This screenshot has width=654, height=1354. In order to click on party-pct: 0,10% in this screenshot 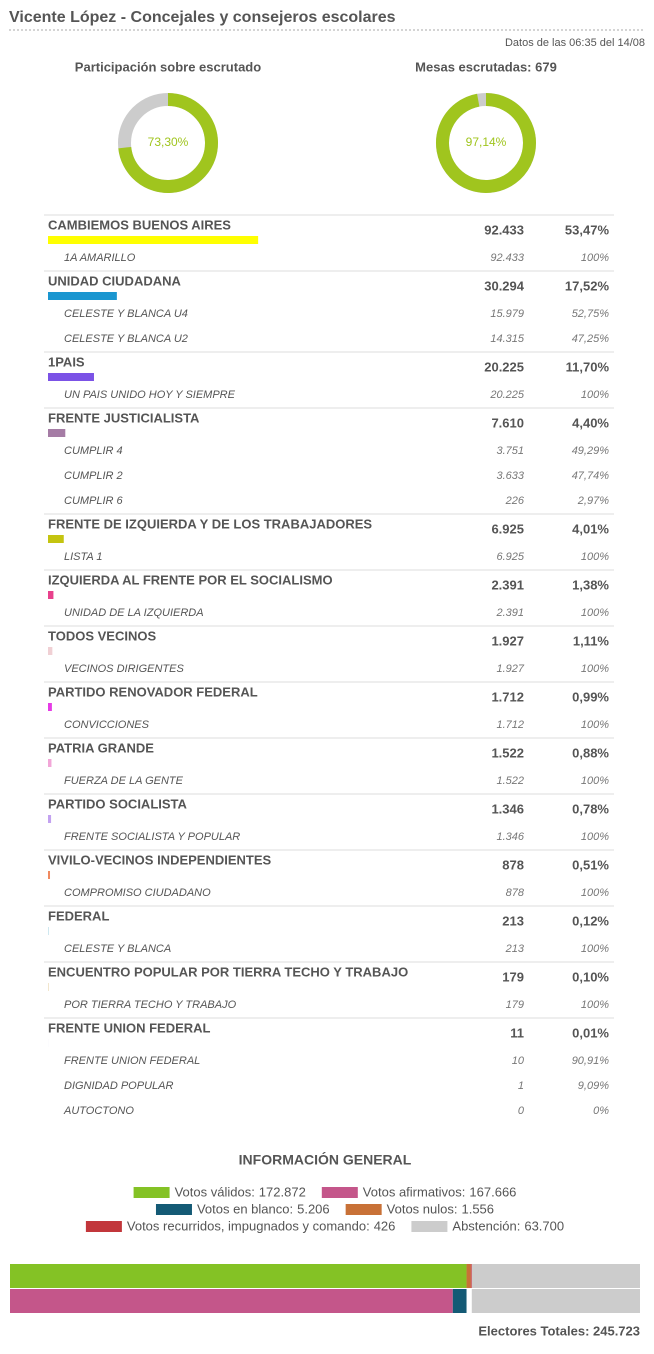, I will do `click(590, 976)`.